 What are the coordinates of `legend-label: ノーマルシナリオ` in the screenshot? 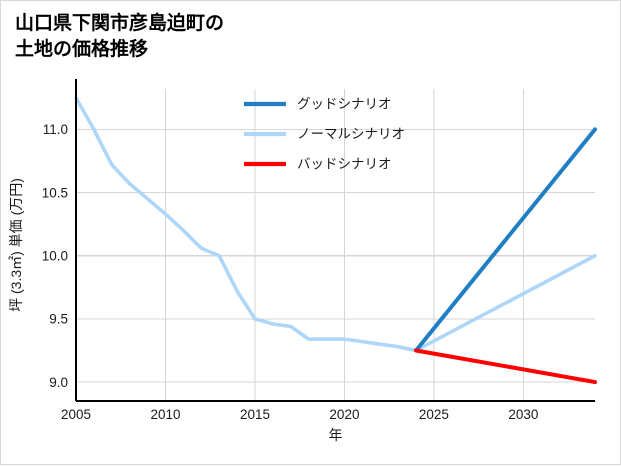 It's located at (351, 134).